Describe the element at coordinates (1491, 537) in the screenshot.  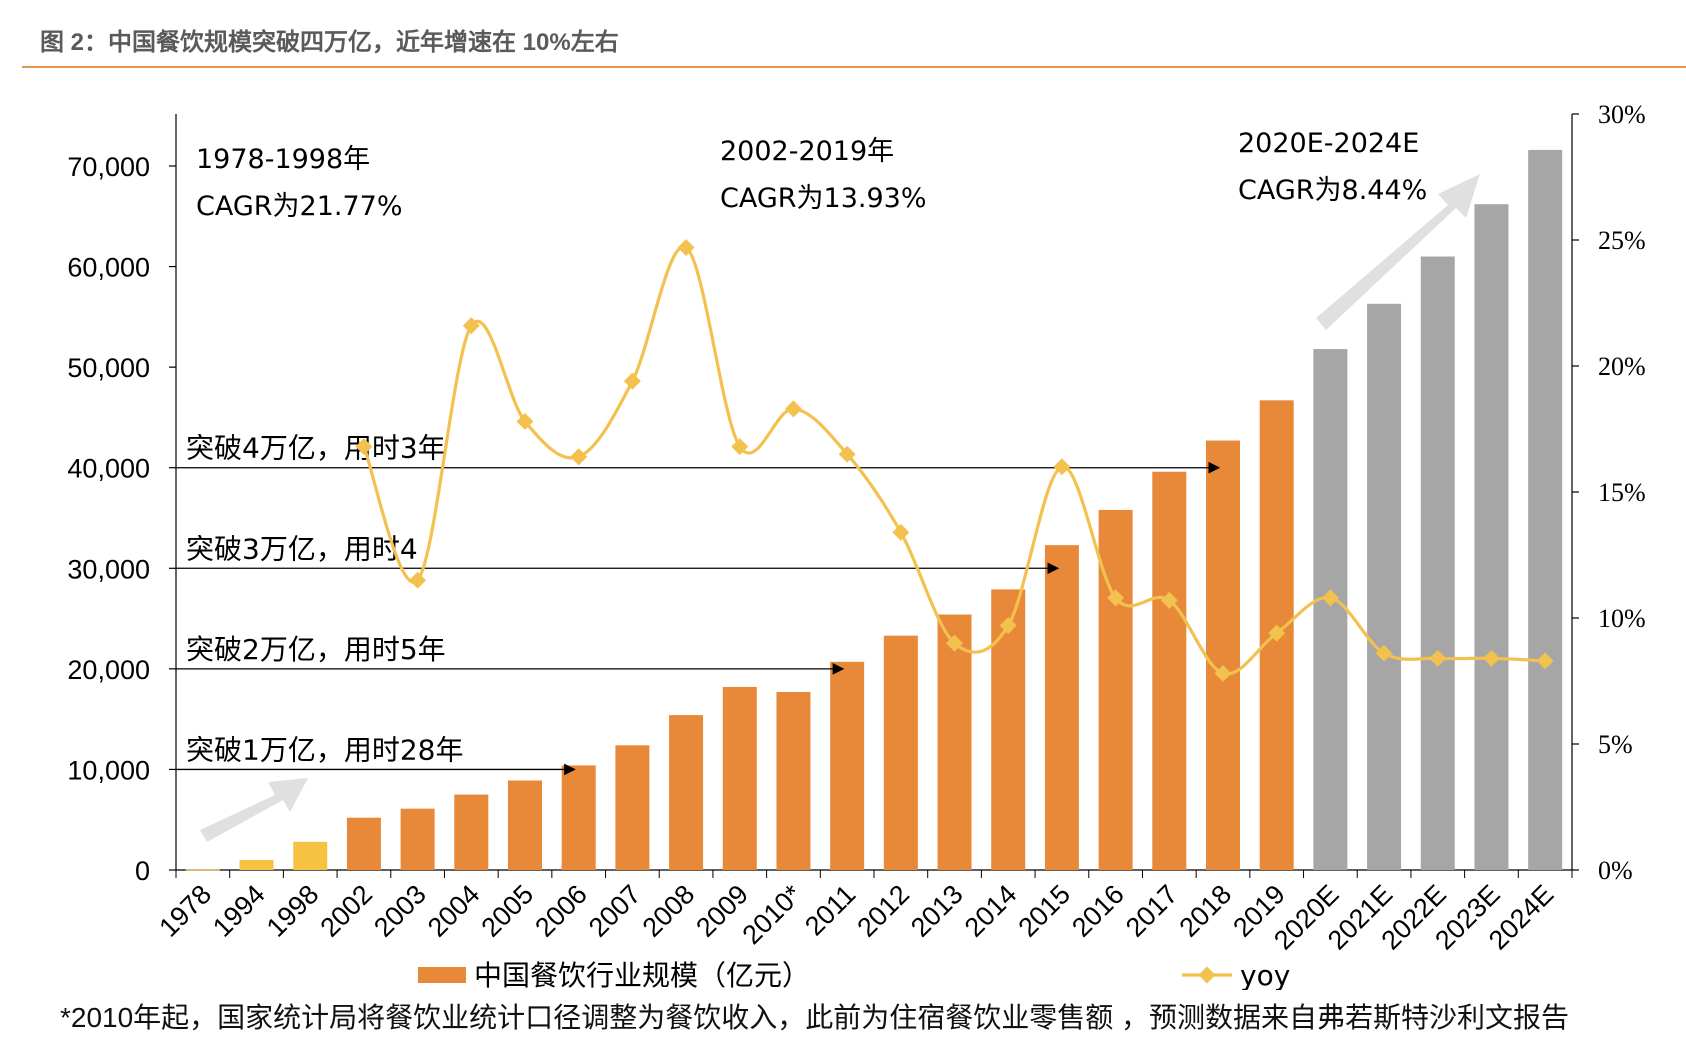
I see `bar-2023E` at that location.